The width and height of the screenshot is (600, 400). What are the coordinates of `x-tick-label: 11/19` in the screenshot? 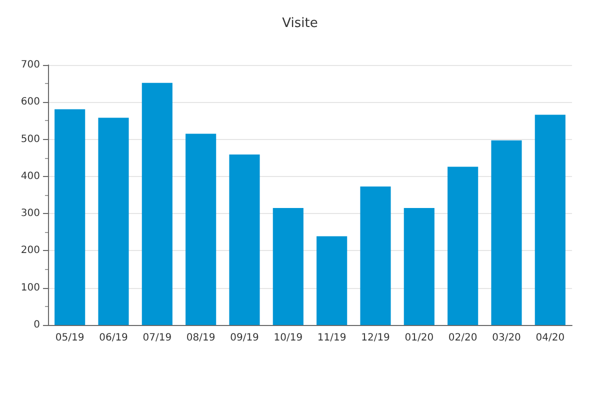 It's located at (331, 338).